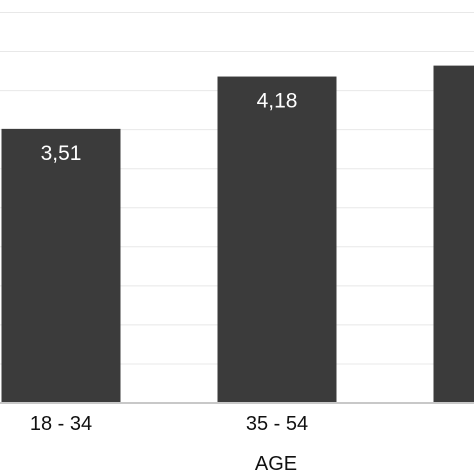 The width and height of the screenshot is (474, 474). I want to click on bar-value-label: 3,51, so click(61, 153).